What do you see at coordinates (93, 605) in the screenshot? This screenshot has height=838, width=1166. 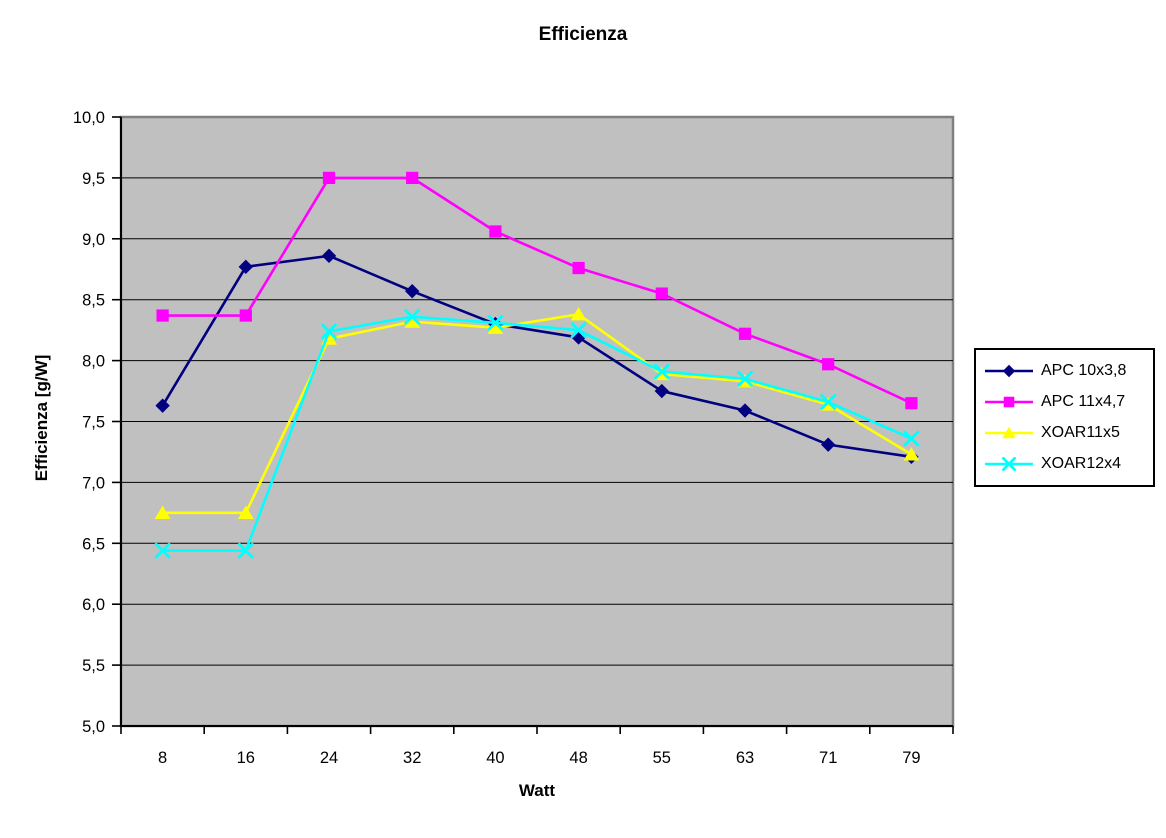 I see `y-tick-label: 6,0` at bounding box center [93, 605].